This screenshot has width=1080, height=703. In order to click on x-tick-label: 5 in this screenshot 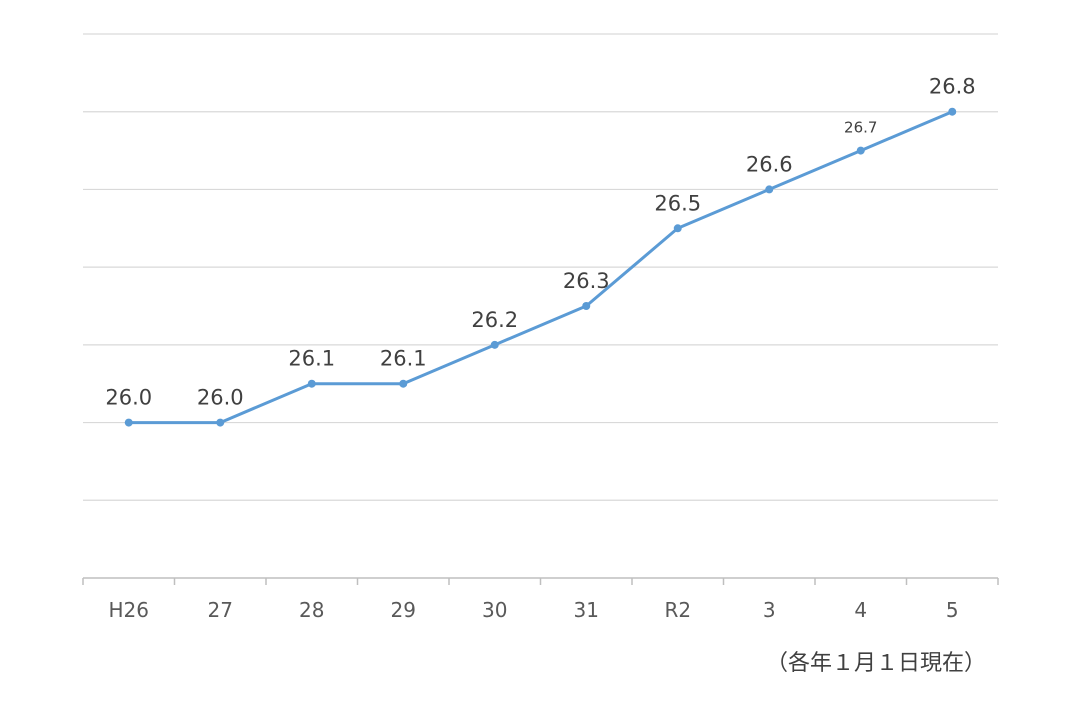, I will do `click(952, 610)`.